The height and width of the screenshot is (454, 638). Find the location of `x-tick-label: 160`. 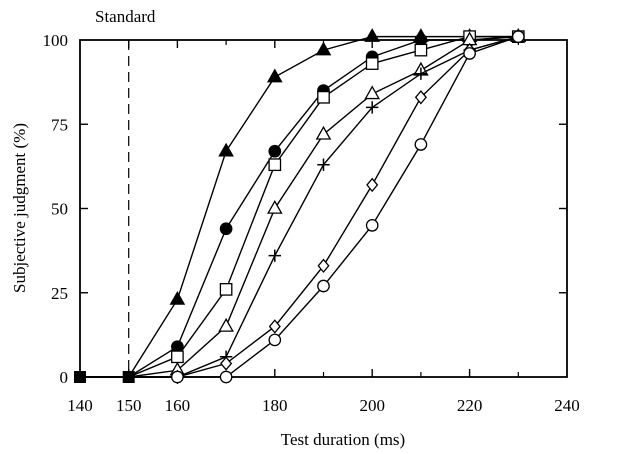

x-tick-label: 160 is located at coordinates (178, 405).